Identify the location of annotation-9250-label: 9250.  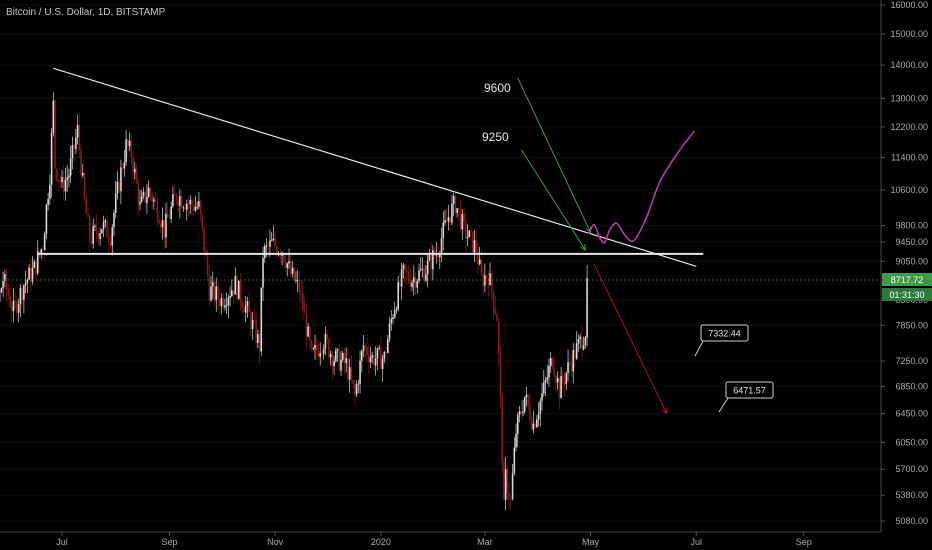
(495, 137).